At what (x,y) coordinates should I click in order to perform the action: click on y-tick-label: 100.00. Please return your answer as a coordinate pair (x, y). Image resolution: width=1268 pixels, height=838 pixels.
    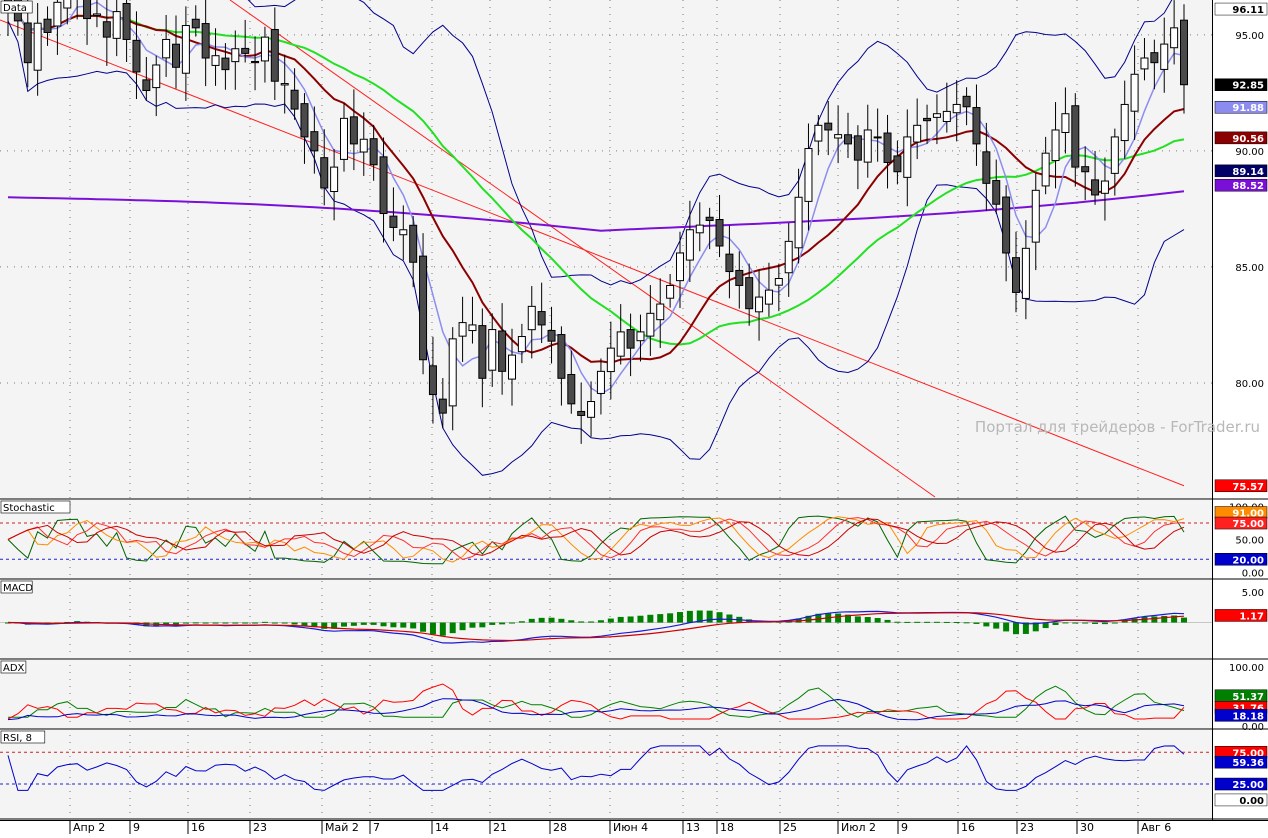
    Looking at the image, I should click on (1246, 668).